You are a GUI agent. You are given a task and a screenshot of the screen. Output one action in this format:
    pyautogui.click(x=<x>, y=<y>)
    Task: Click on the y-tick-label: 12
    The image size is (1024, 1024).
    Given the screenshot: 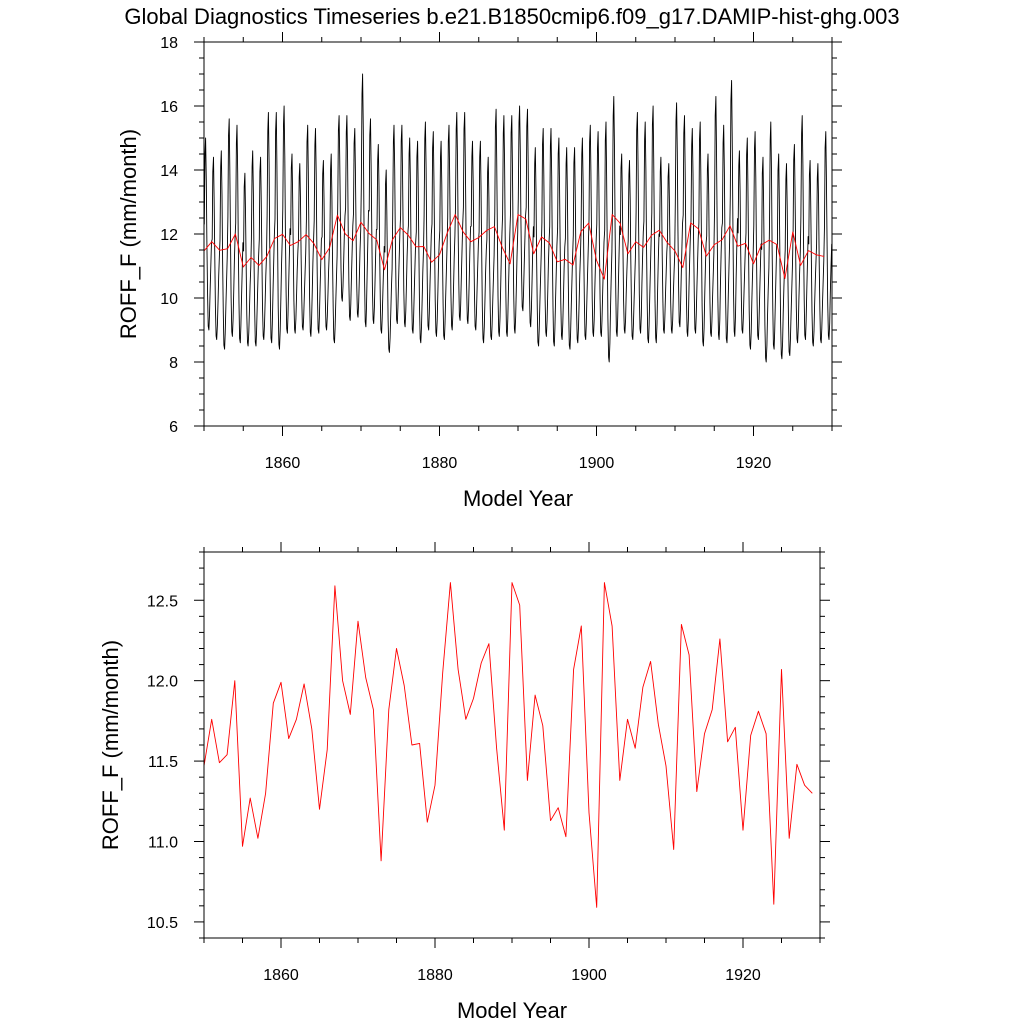 What is the action you would take?
    pyautogui.click(x=169, y=235)
    